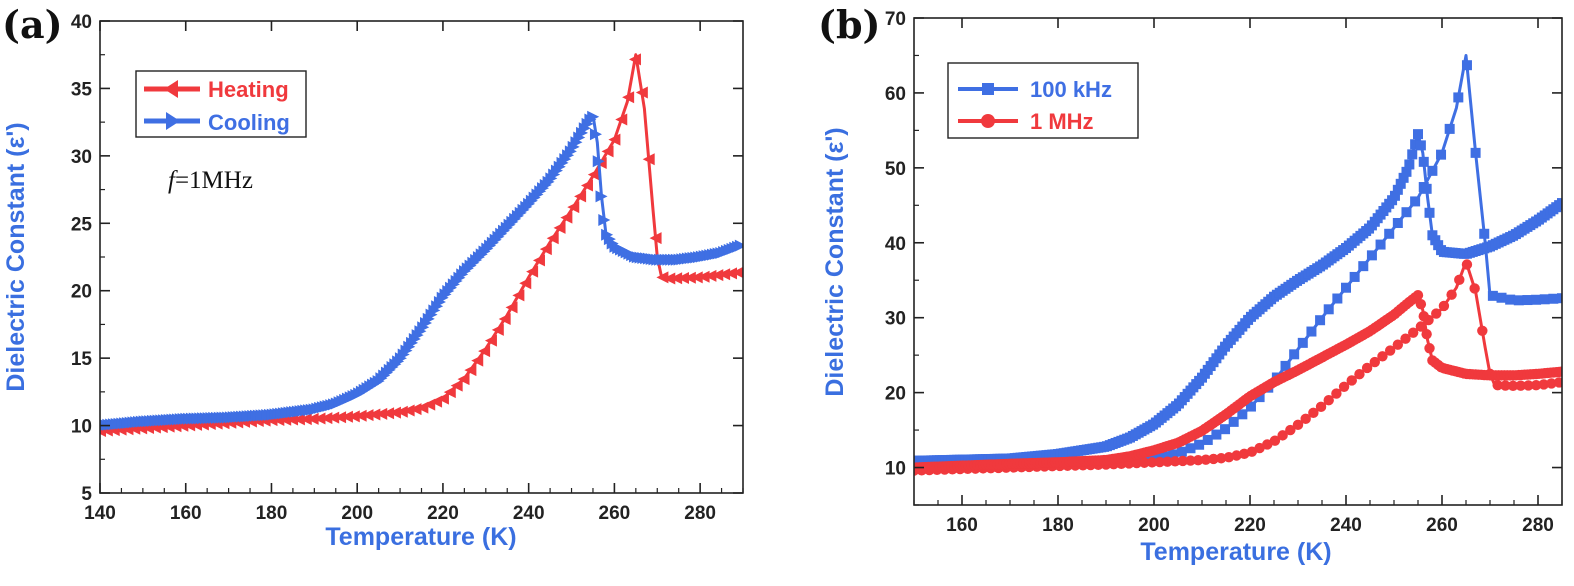 The height and width of the screenshot is (586, 1574). What do you see at coordinates (100, 513) in the screenshot?
I see `x-tick-label: 140` at bounding box center [100, 513].